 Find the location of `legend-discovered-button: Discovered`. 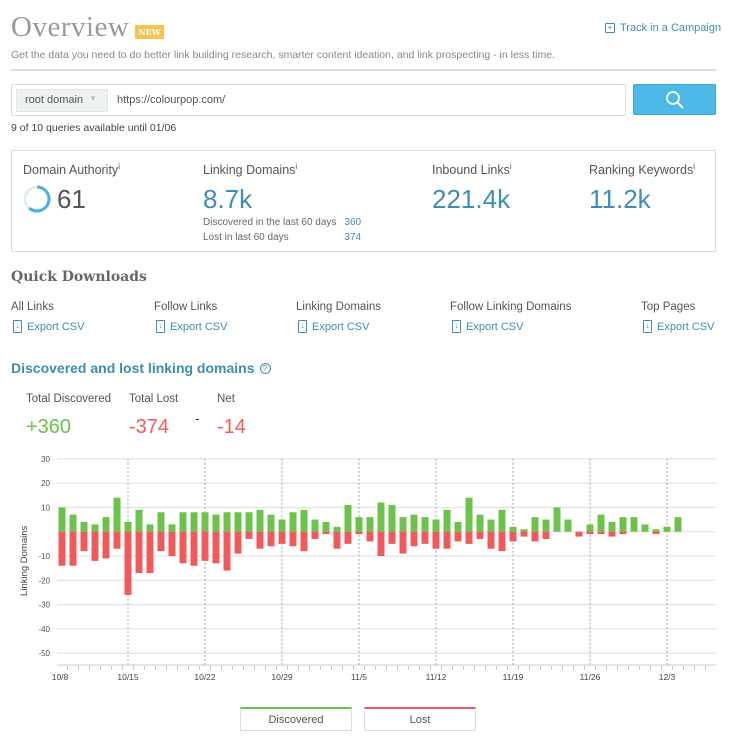

legend-discovered-button: Discovered is located at coordinates (296, 719).